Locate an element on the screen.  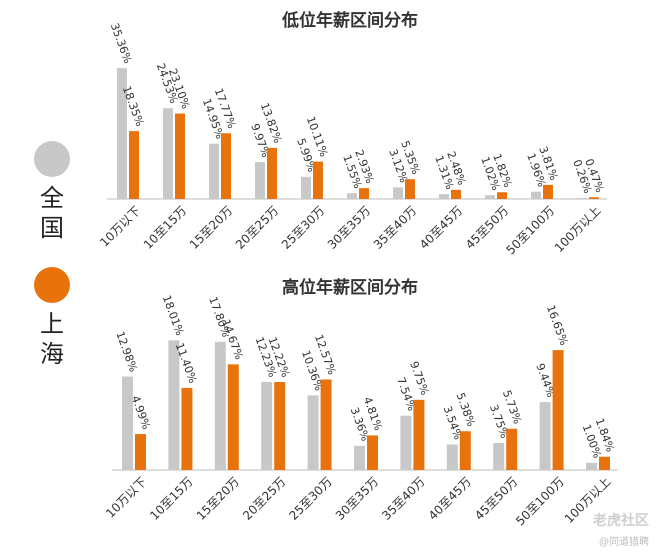
watermark-main: 老虎社区 is located at coordinates (621, 520).